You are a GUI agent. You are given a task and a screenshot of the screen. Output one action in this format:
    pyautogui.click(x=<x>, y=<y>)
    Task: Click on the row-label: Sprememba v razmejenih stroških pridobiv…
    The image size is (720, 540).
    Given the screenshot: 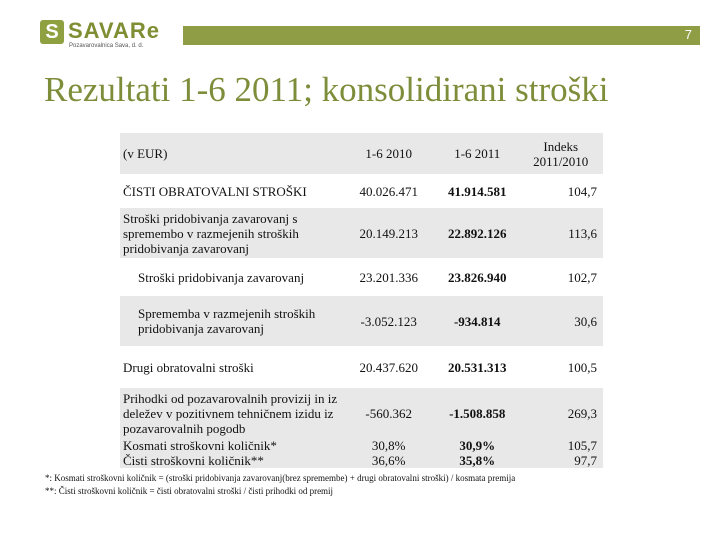 What is the action you would take?
    pyautogui.click(x=232, y=321)
    